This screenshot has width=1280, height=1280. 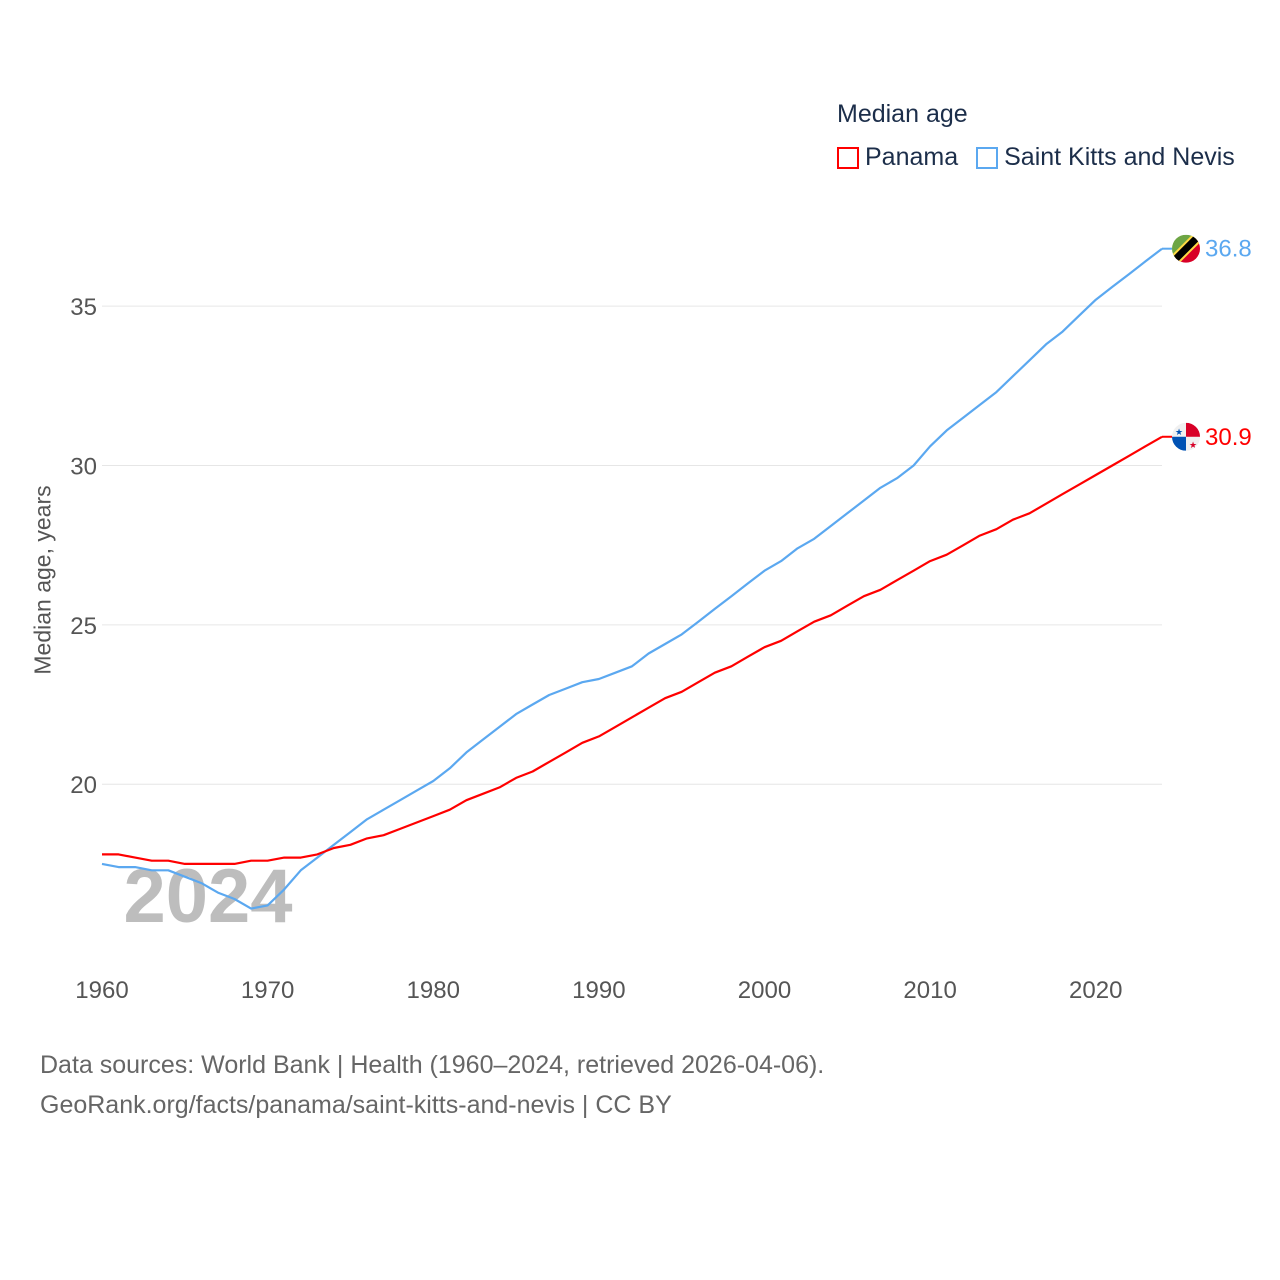 I want to click on panama-flag-icon: ★★, so click(x=1186, y=436).